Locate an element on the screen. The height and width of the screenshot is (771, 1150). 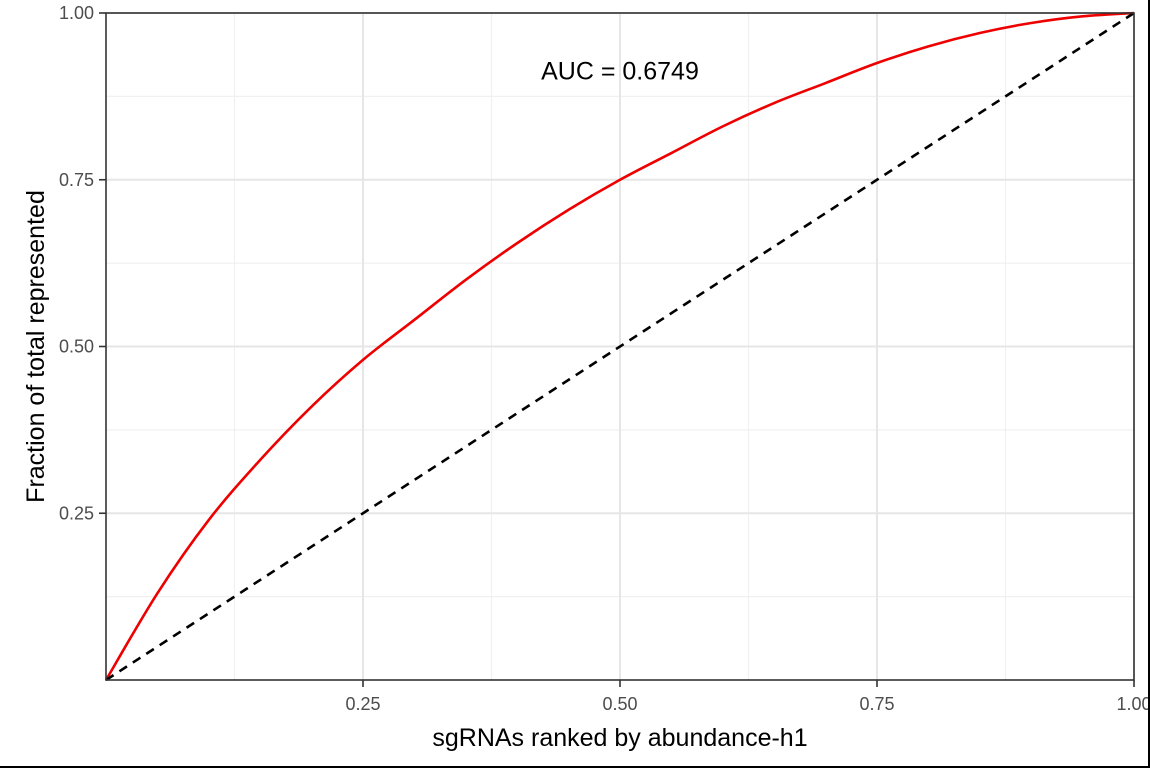
x-tick-label: 0.25 is located at coordinates (362, 704).